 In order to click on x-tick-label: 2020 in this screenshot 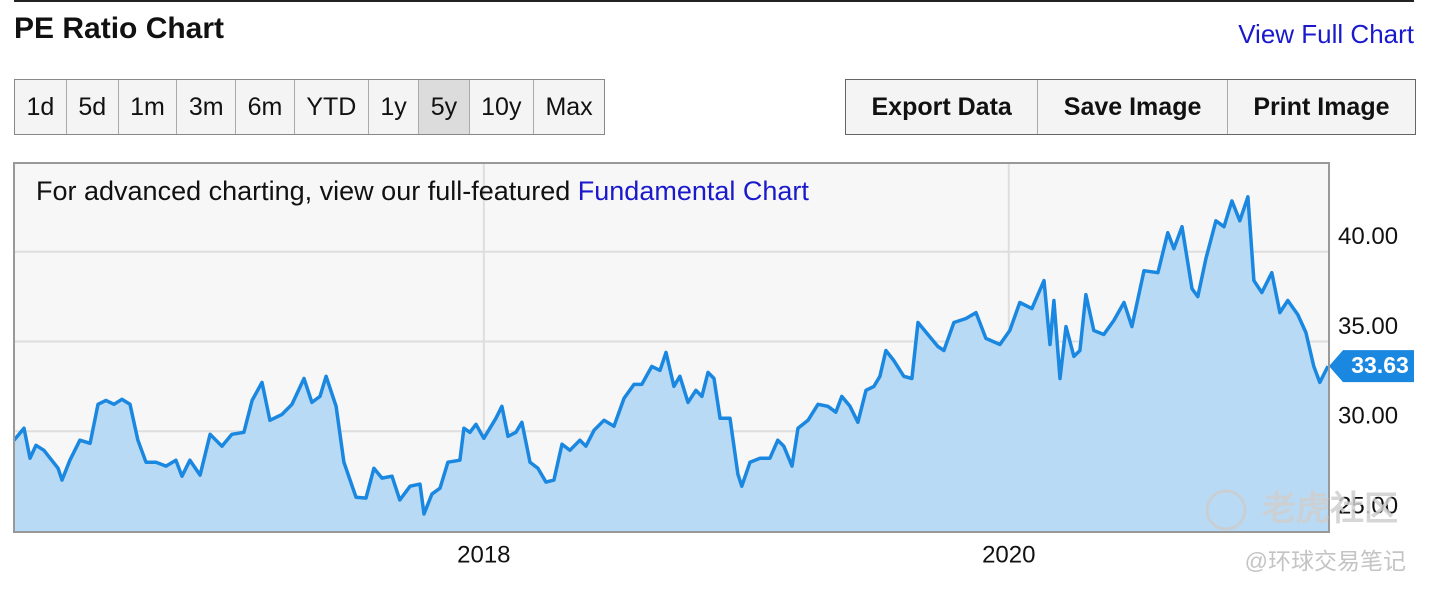, I will do `click(1008, 554)`.